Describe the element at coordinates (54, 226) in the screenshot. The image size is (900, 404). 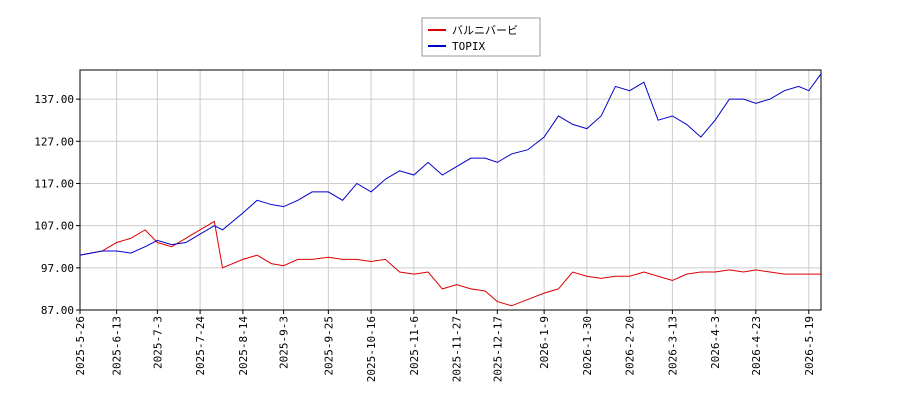
I see `y-tick-label: 107.00` at that location.